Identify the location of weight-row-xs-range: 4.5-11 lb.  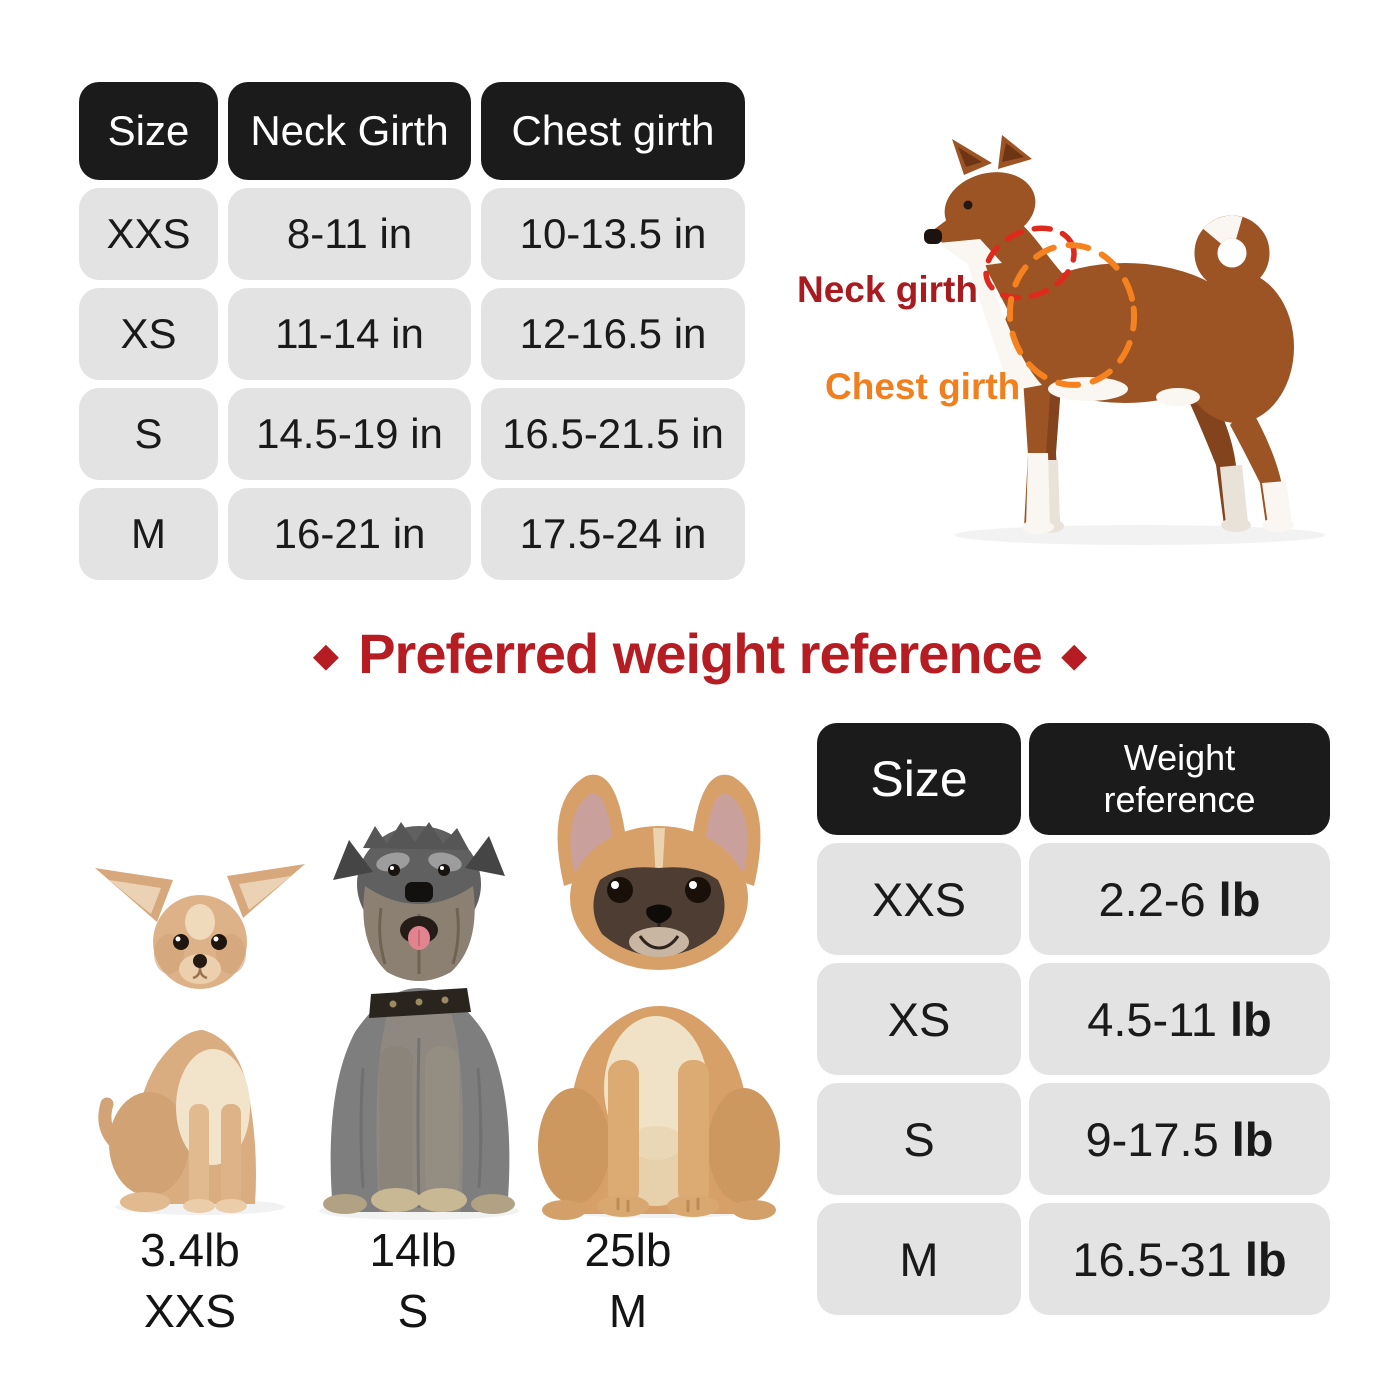
(1179, 1019).